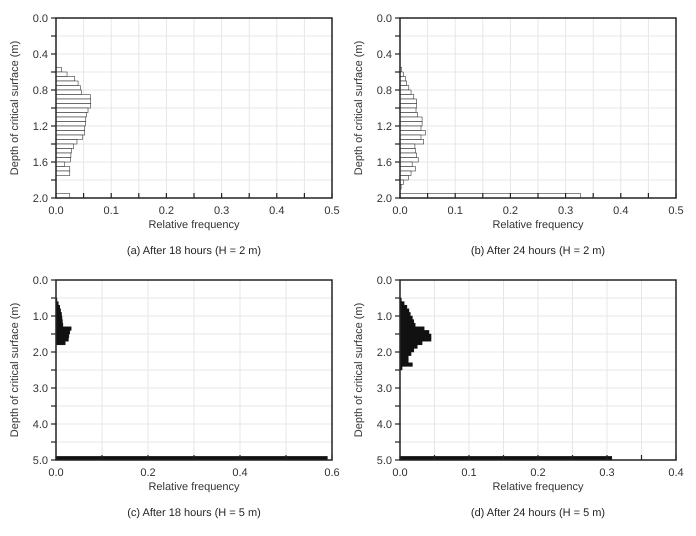  What do you see at coordinates (538, 251) in the screenshot?
I see `text: (b) After 24 hours (H = 2 m)` at bounding box center [538, 251].